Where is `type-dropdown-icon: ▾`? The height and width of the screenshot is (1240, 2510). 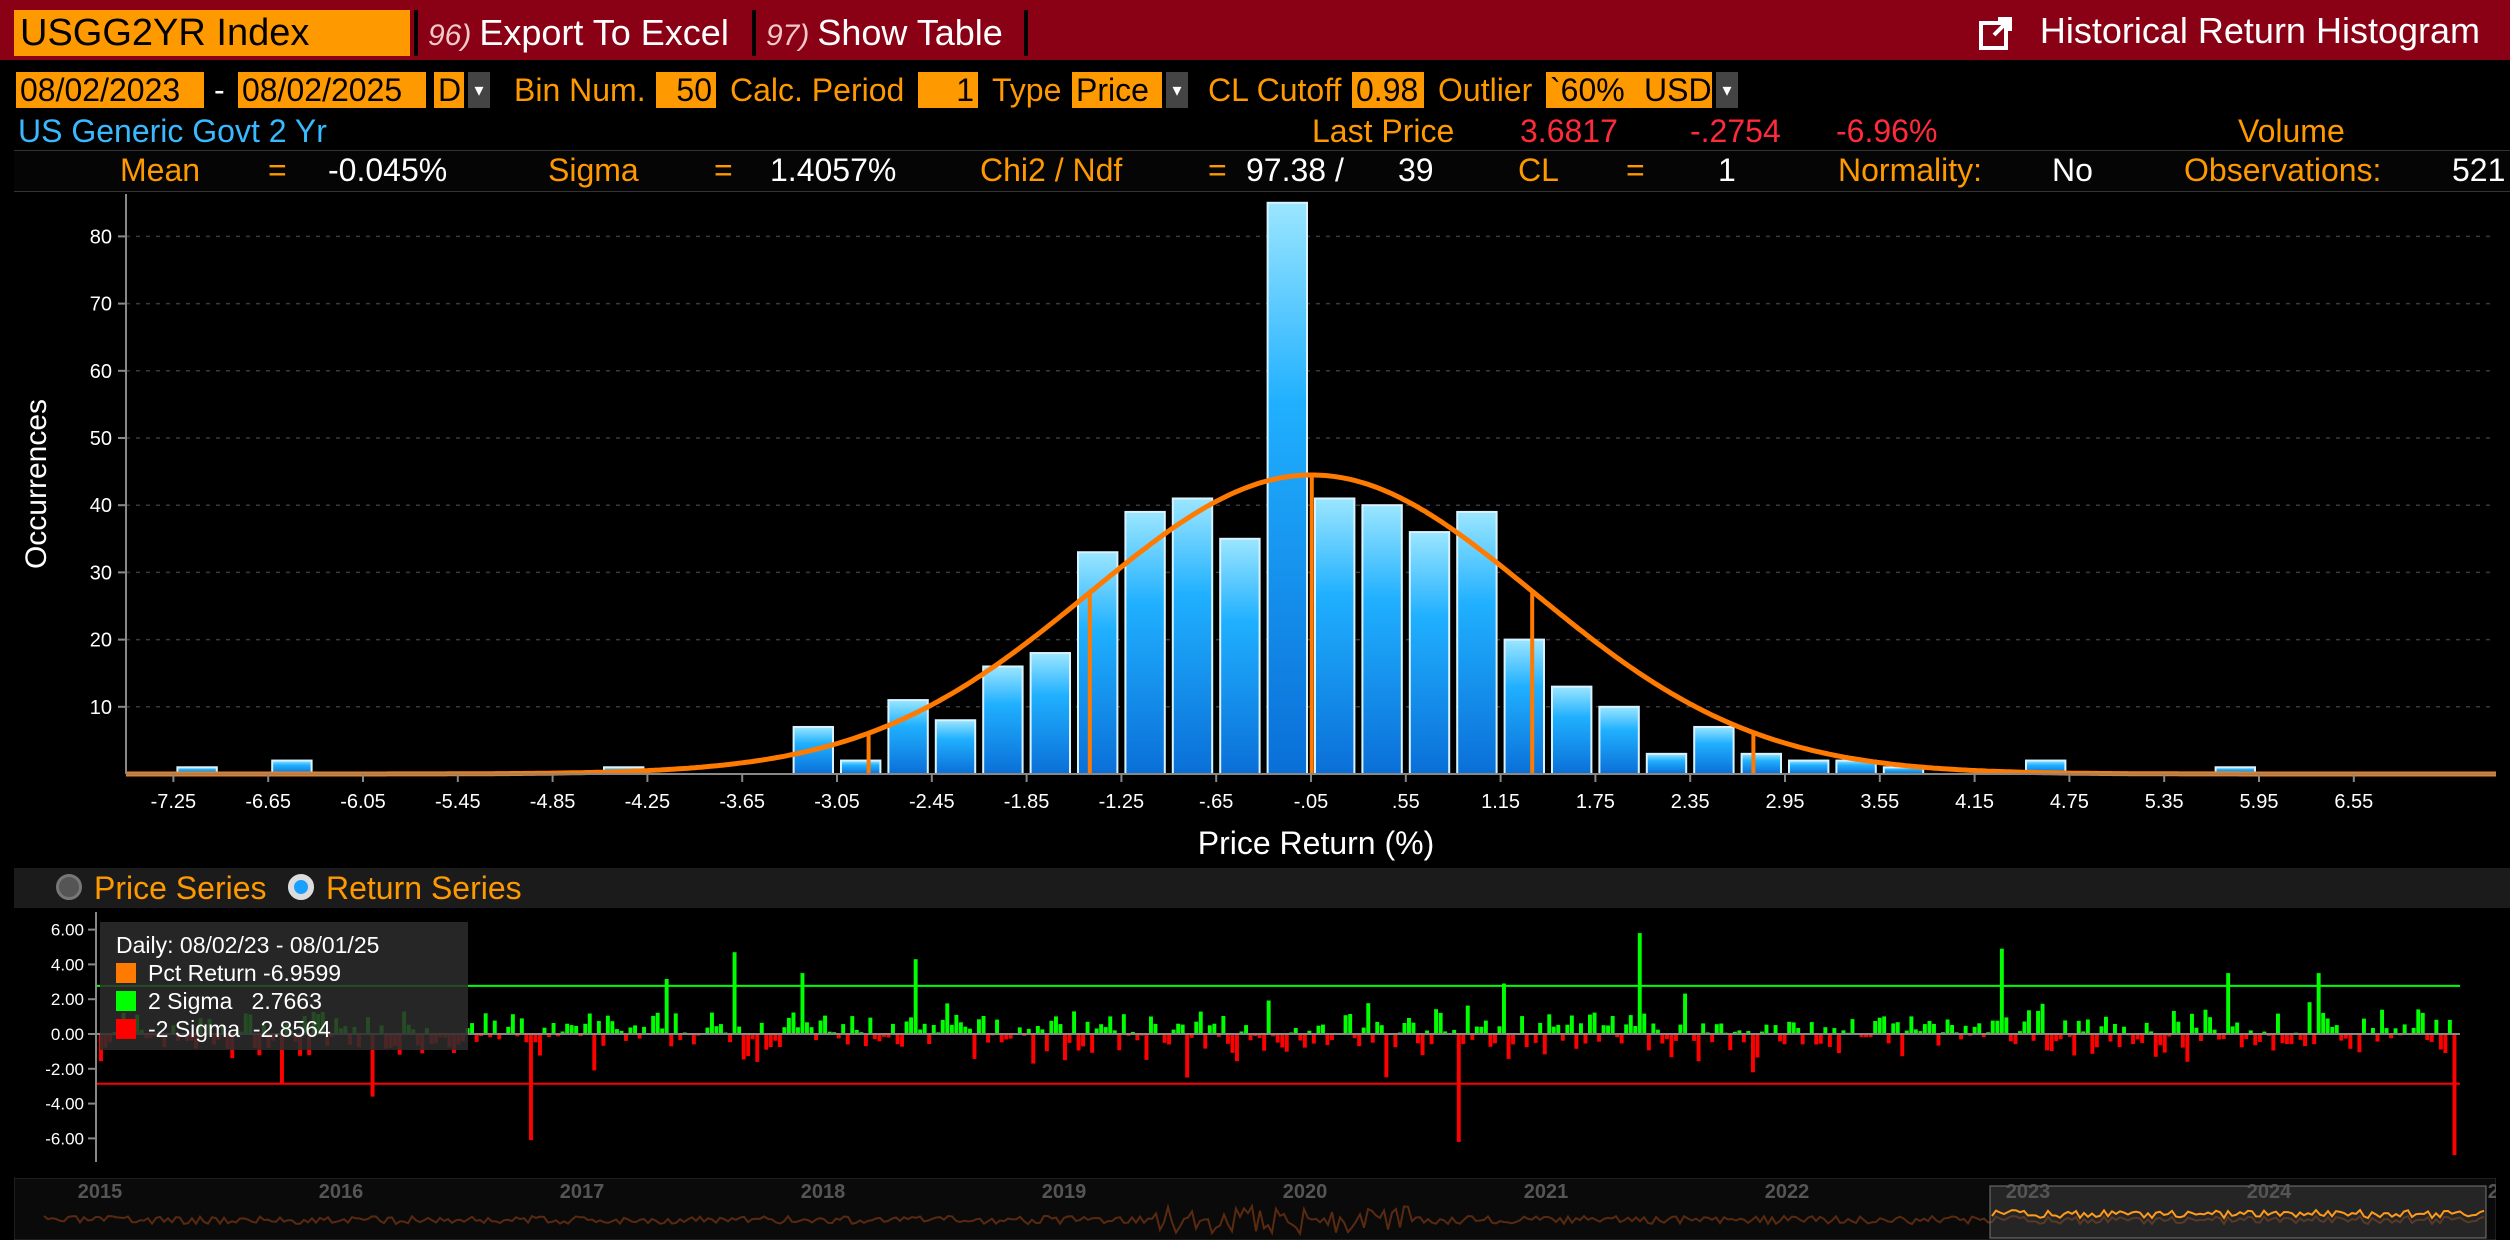
type-dropdown-icon: ▾ is located at coordinates (1177, 90).